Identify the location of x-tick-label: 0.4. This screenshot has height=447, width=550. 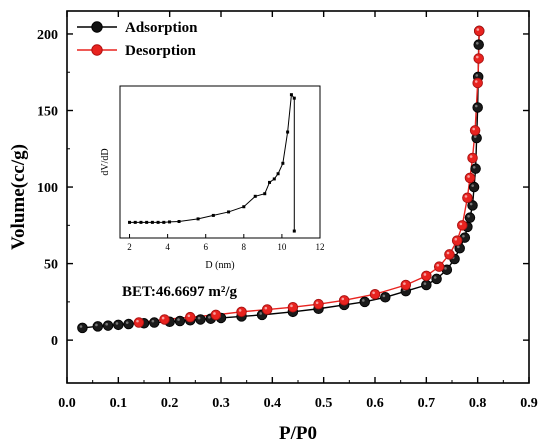
(273, 403).